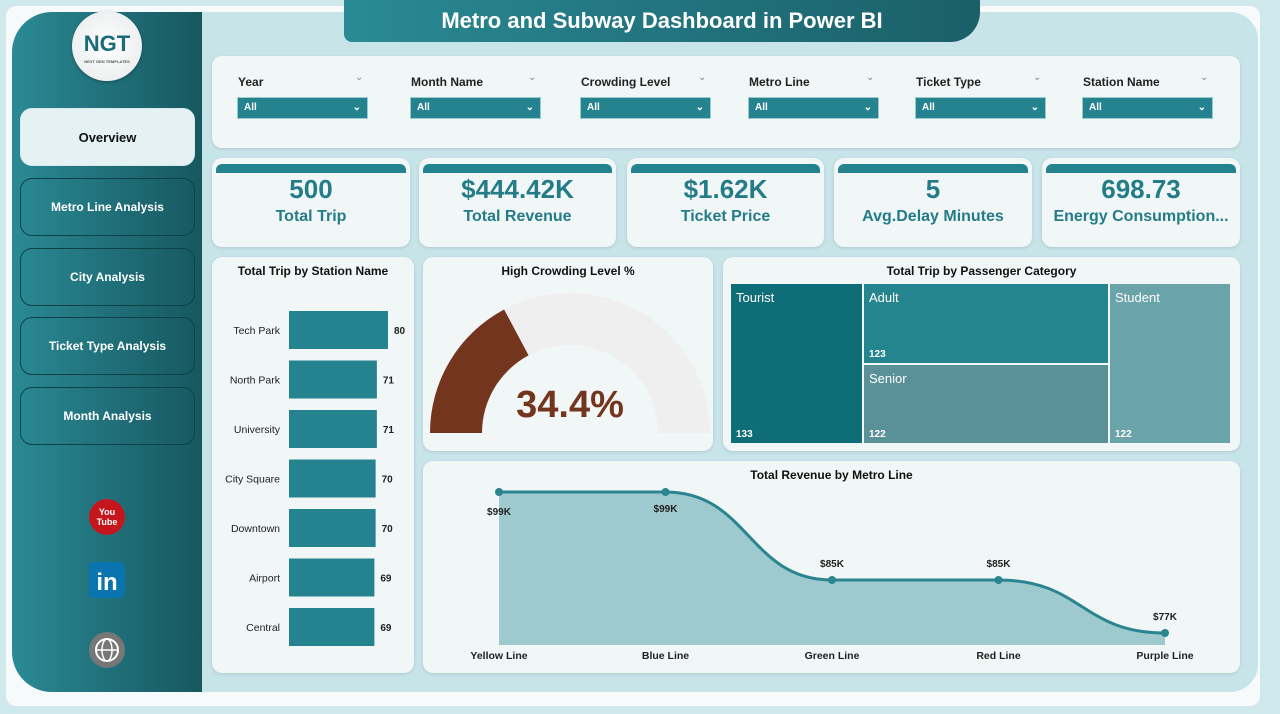  I want to click on nav-label: Overview, so click(107, 137).